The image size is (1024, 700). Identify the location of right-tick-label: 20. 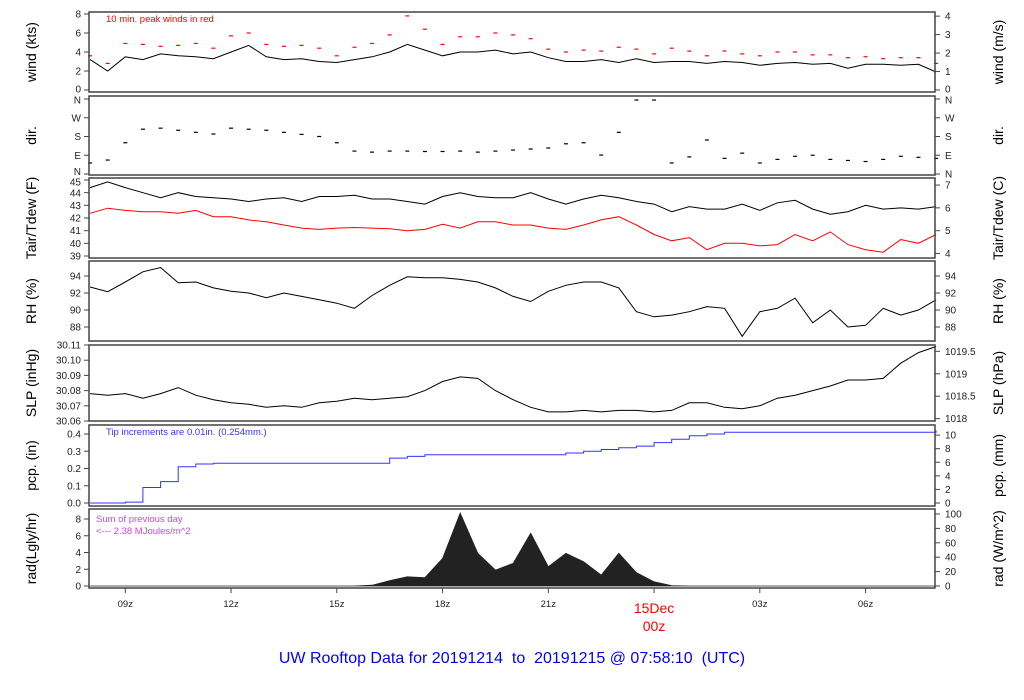
(951, 572).